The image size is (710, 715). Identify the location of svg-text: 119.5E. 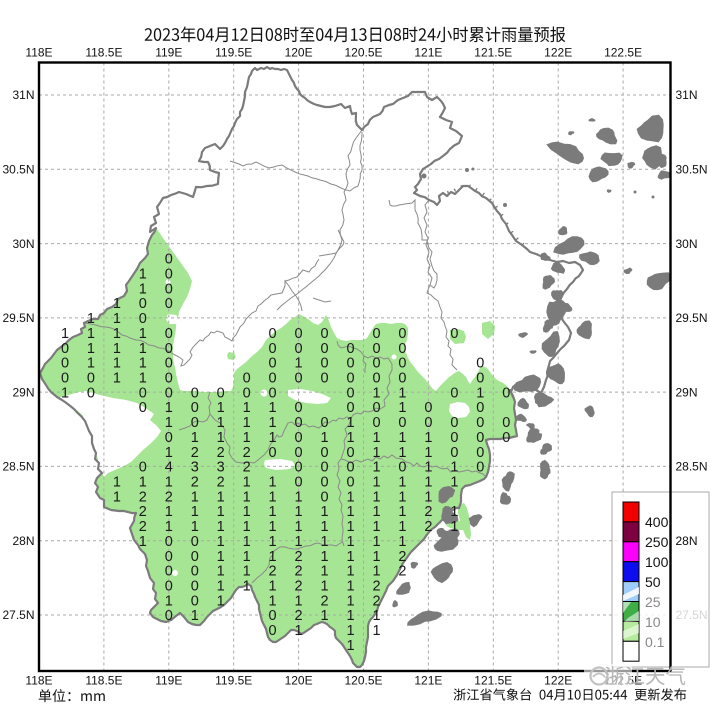
(233, 681).